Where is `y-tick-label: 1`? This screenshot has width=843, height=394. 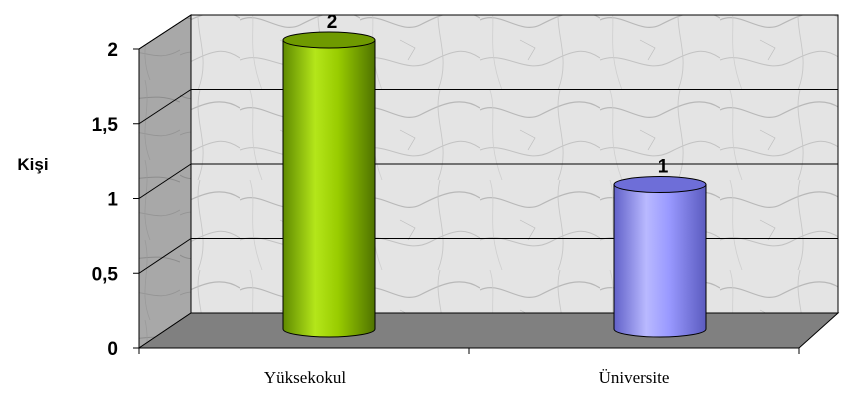 y-tick-label: 1 is located at coordinates (112, 200).